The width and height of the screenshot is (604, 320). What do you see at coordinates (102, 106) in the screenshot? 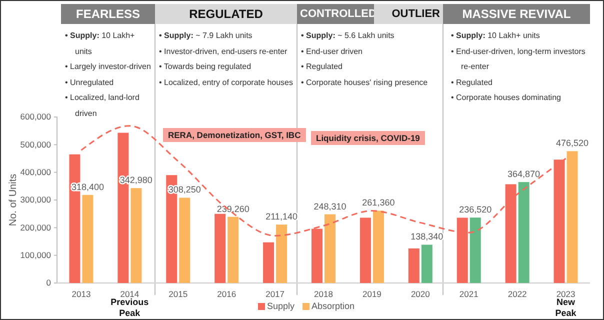
I see `annotation: • Localized, land-lord driven` at bounding box center [102, 106].